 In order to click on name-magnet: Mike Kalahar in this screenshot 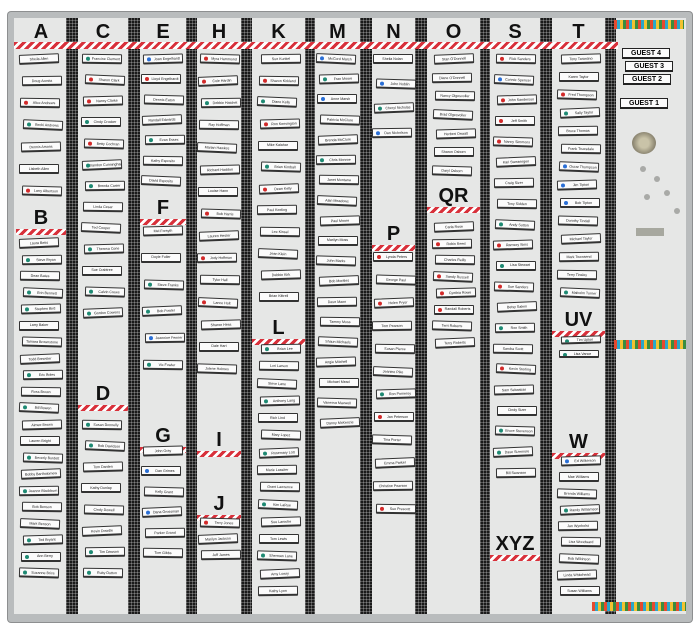, I will do `click(277, 145)`.